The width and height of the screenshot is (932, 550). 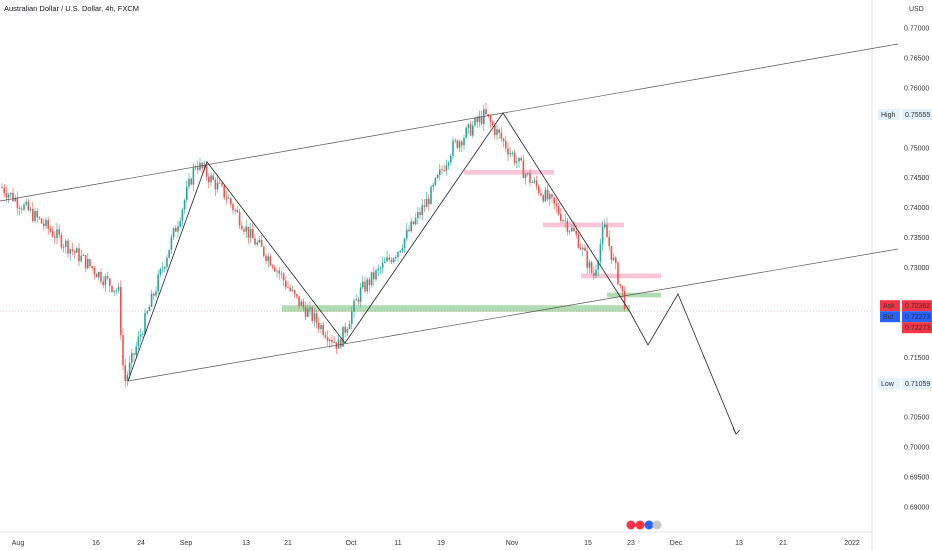 What do you see at coordinates (889, 306) in the screenshot?
I see `ask-label-tag: Ask` at bounding box center [889, 306].